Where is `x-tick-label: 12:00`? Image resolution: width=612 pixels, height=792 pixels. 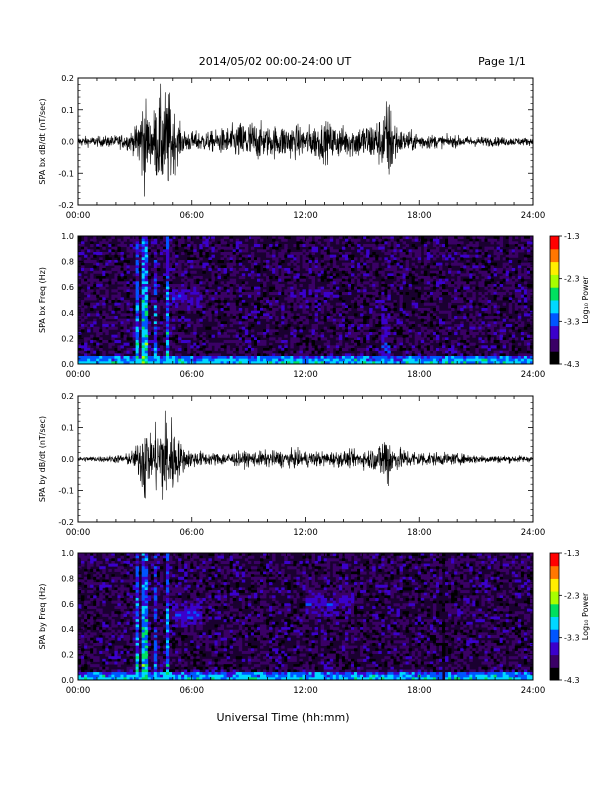
x-tick-label: 12:00 is located at coordinates (305, 216).